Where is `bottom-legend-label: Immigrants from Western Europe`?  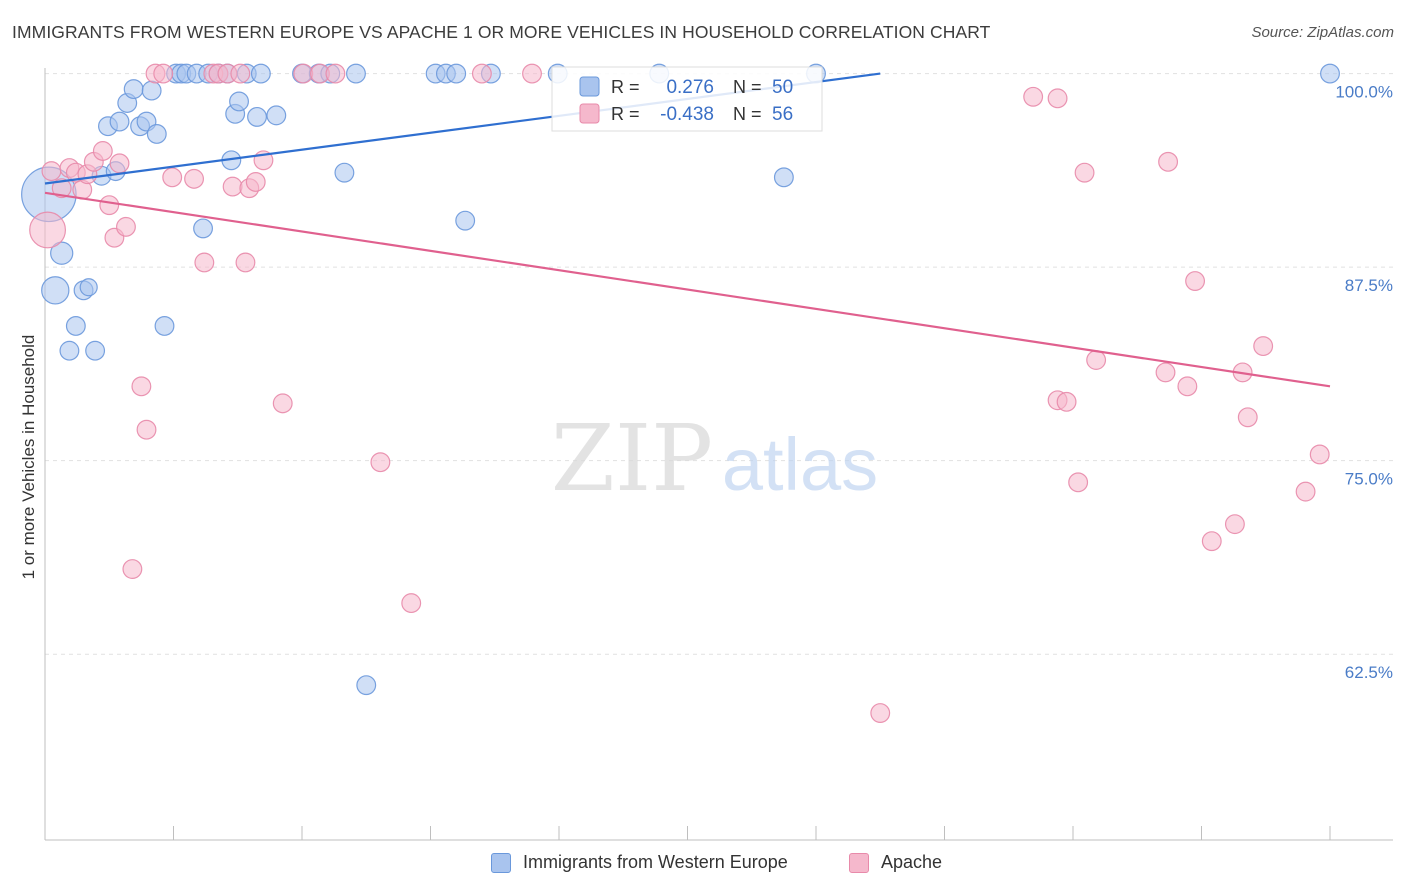 bottom-legend-label: Immigrants from Western Europe is located at coordinates (655, 862).